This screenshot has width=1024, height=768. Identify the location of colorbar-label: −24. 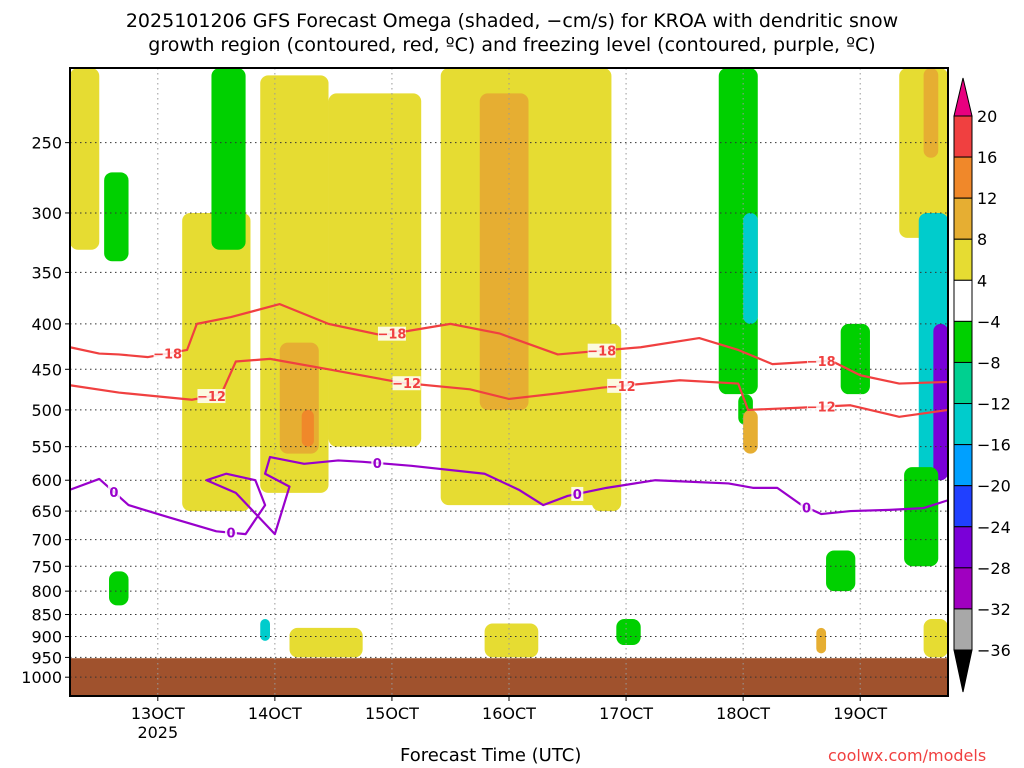
(994, 527).